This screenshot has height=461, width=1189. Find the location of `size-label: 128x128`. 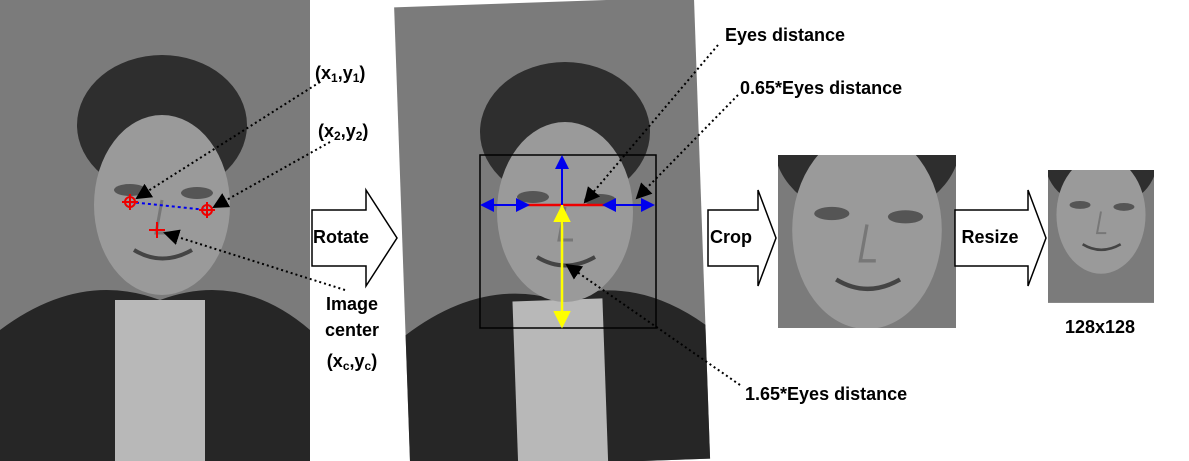

size-label: 128x128 is located at coordinates (1100, 327).